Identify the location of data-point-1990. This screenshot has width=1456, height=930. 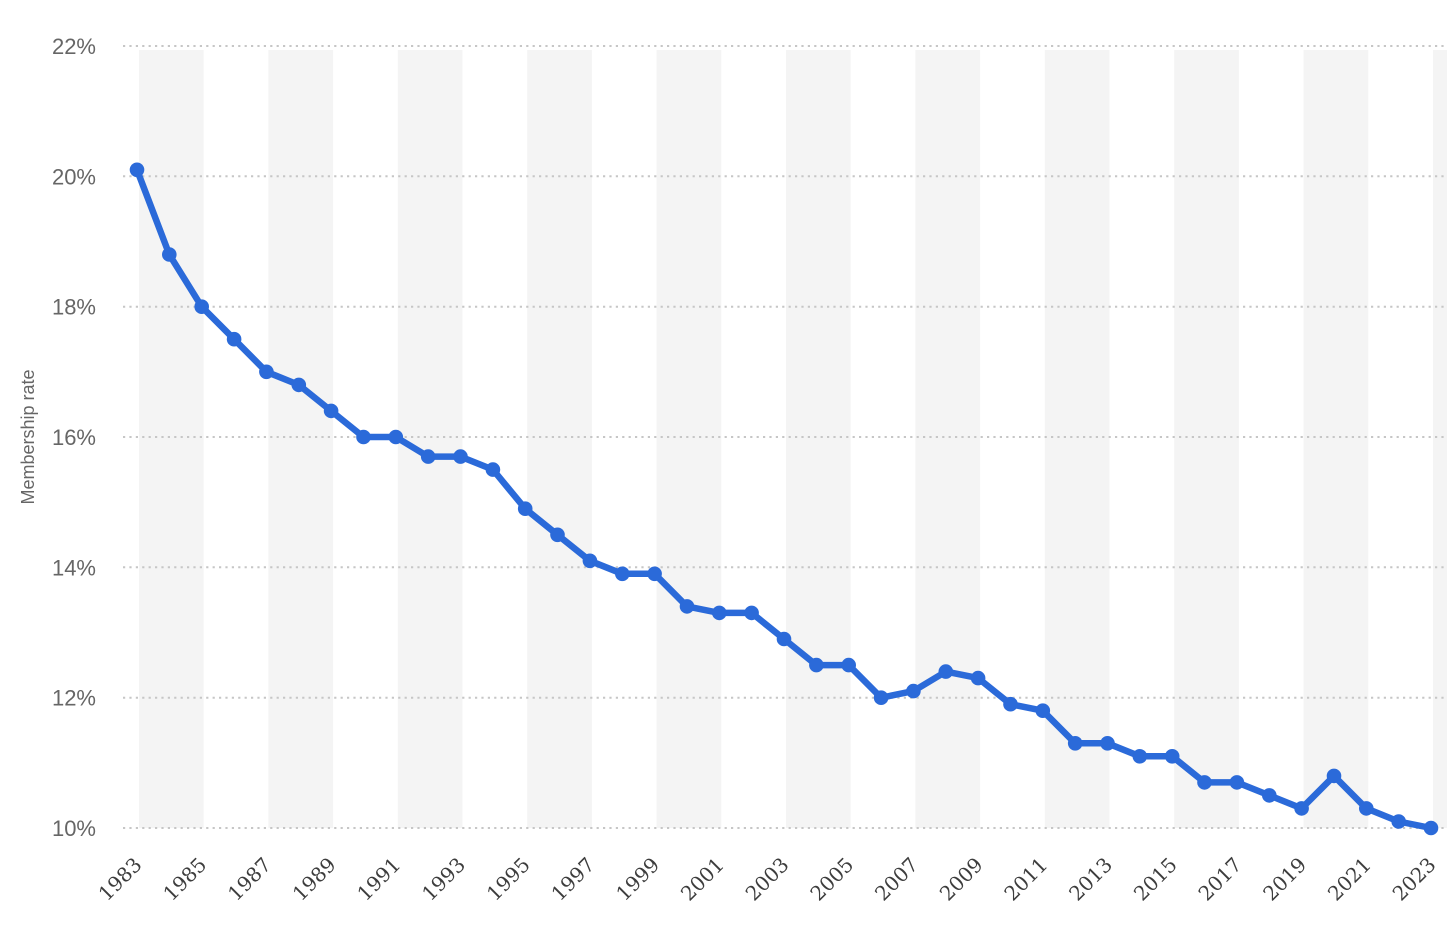
(363, 437).